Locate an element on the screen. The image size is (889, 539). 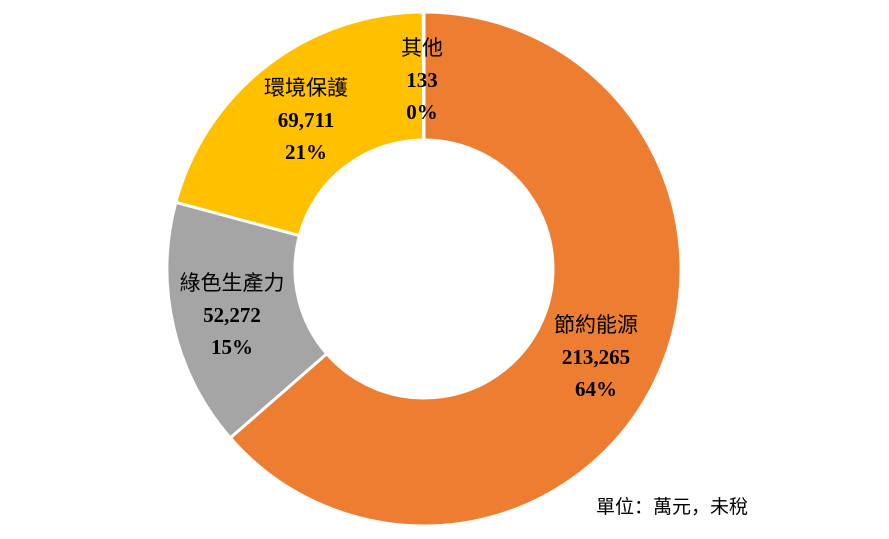
data-label-energy: 節約能源 213,265 64% is located at coordinates (596, 357).